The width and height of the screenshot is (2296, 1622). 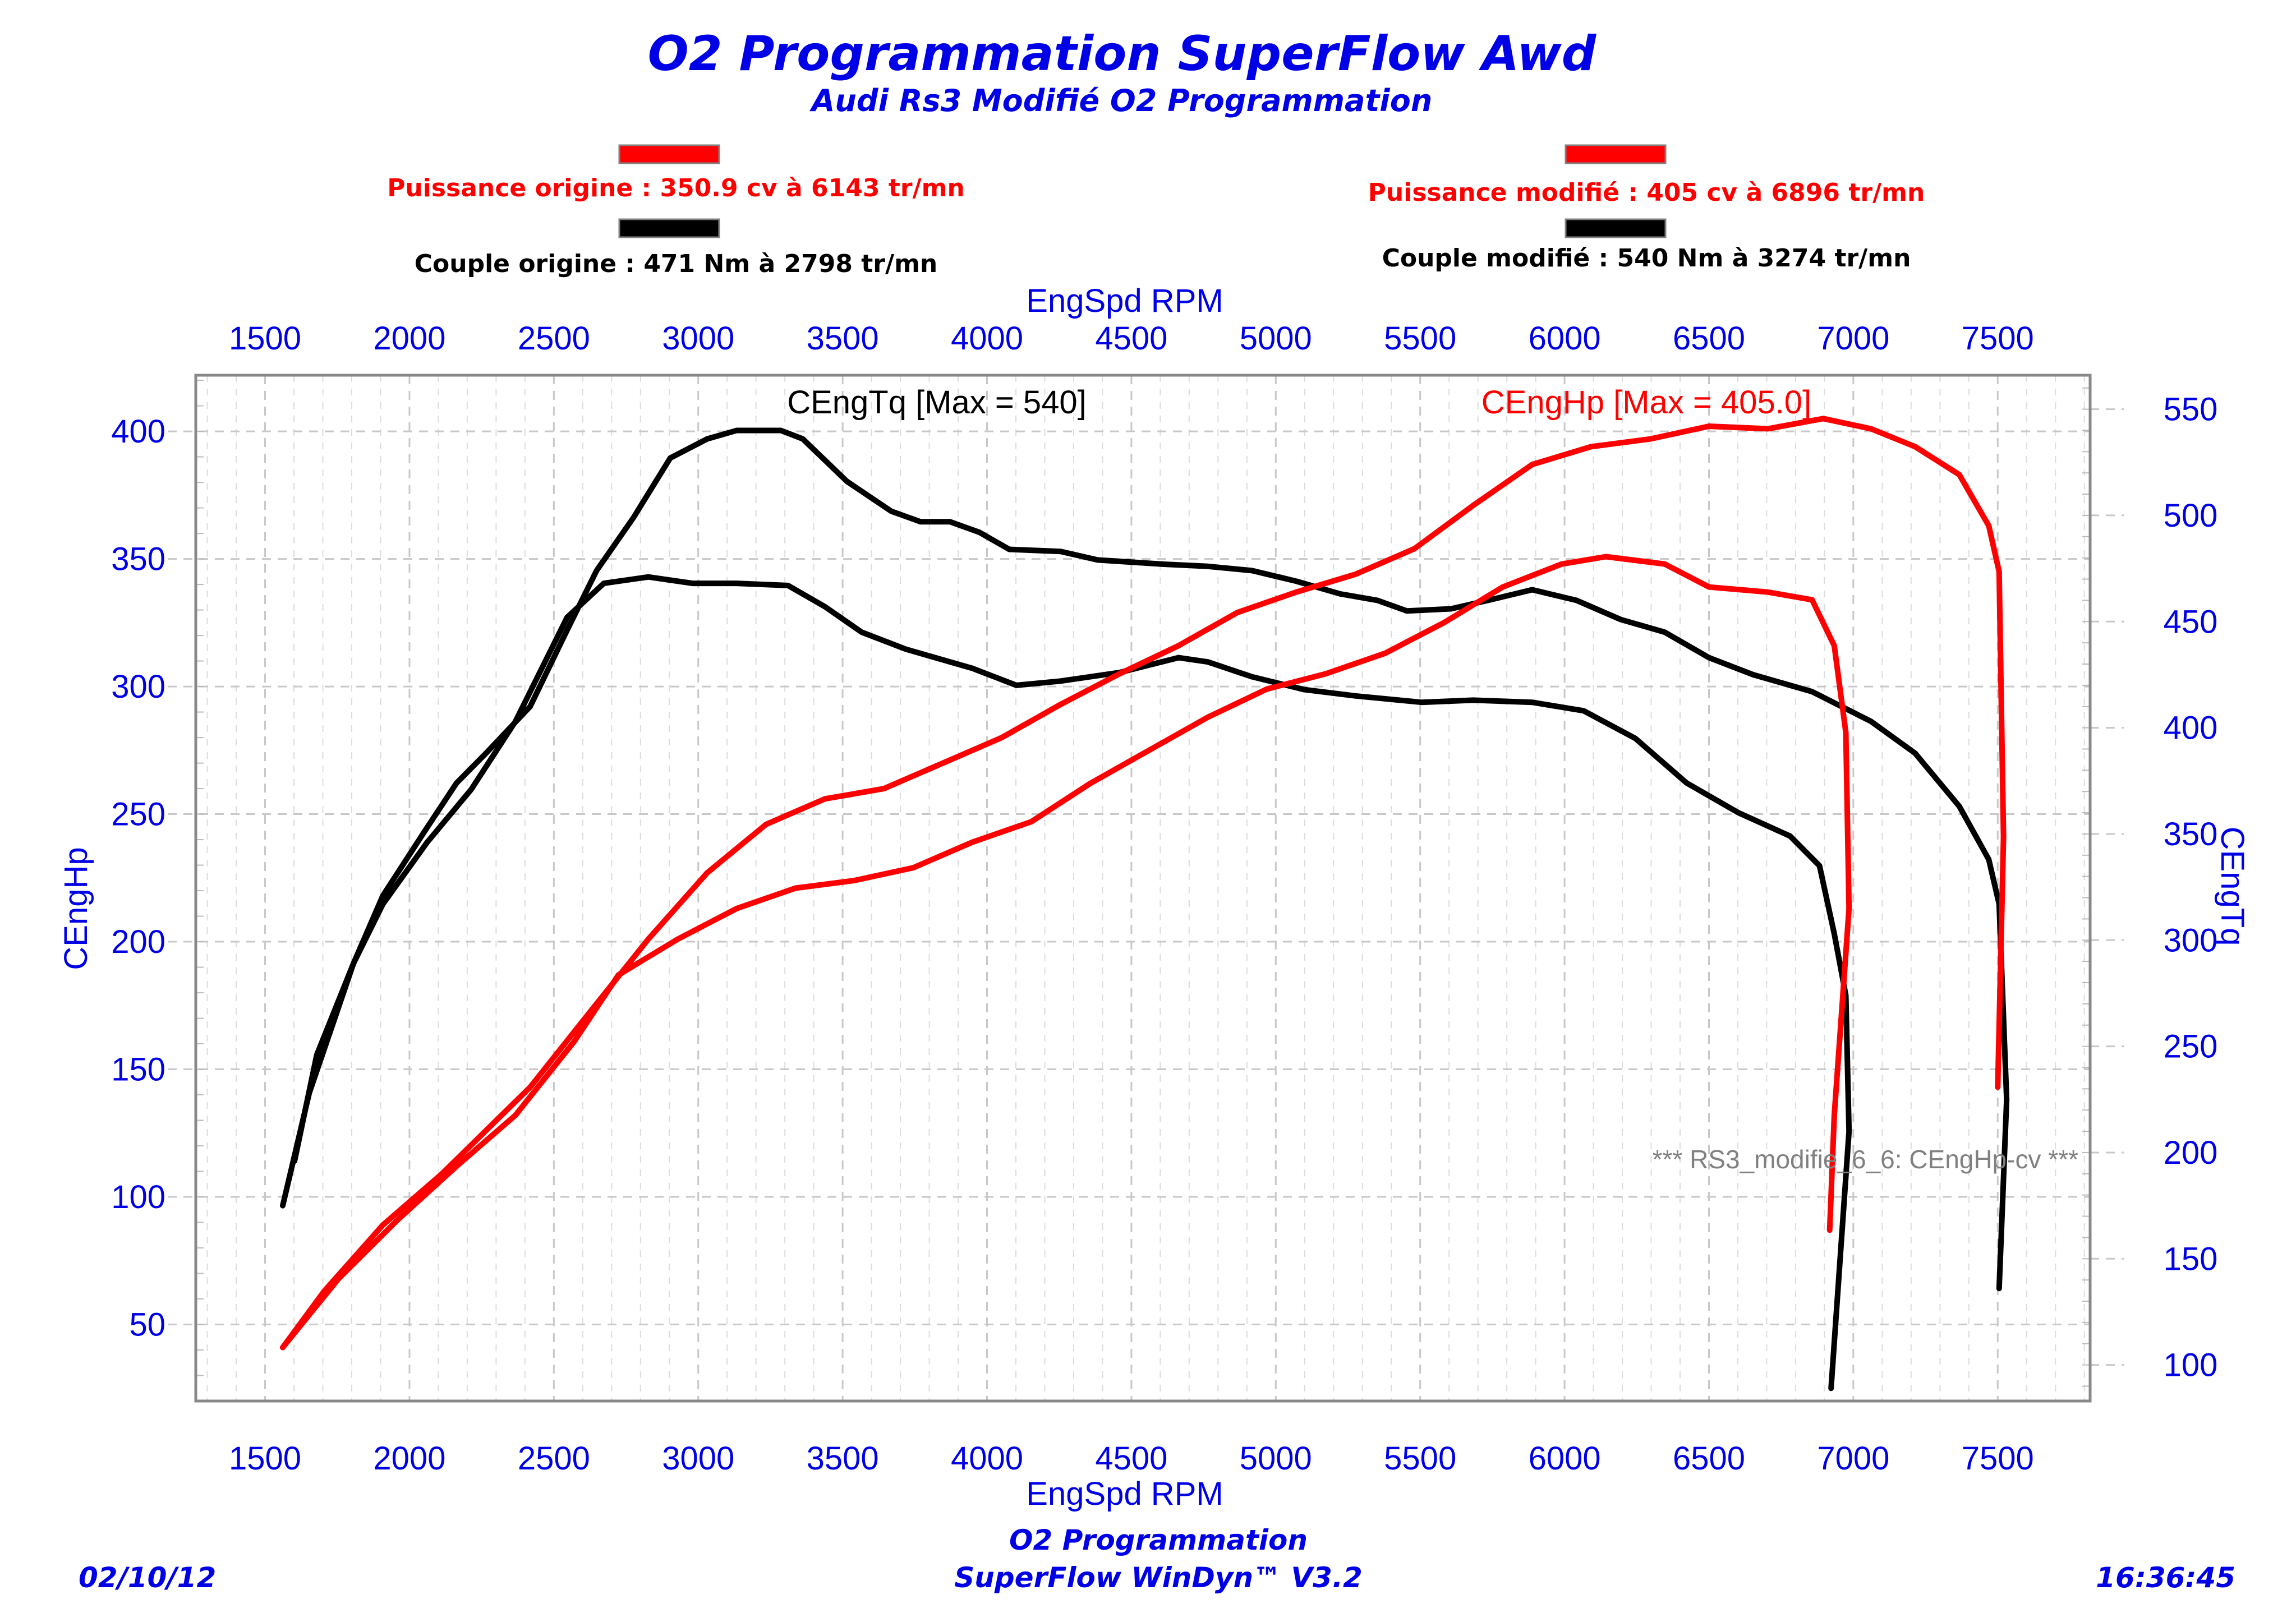 What do you see at coordinates (987, 1458) in the screenshot?
I see `x-tick-label-bottom: 4000` at bounding box center [987, 1458].